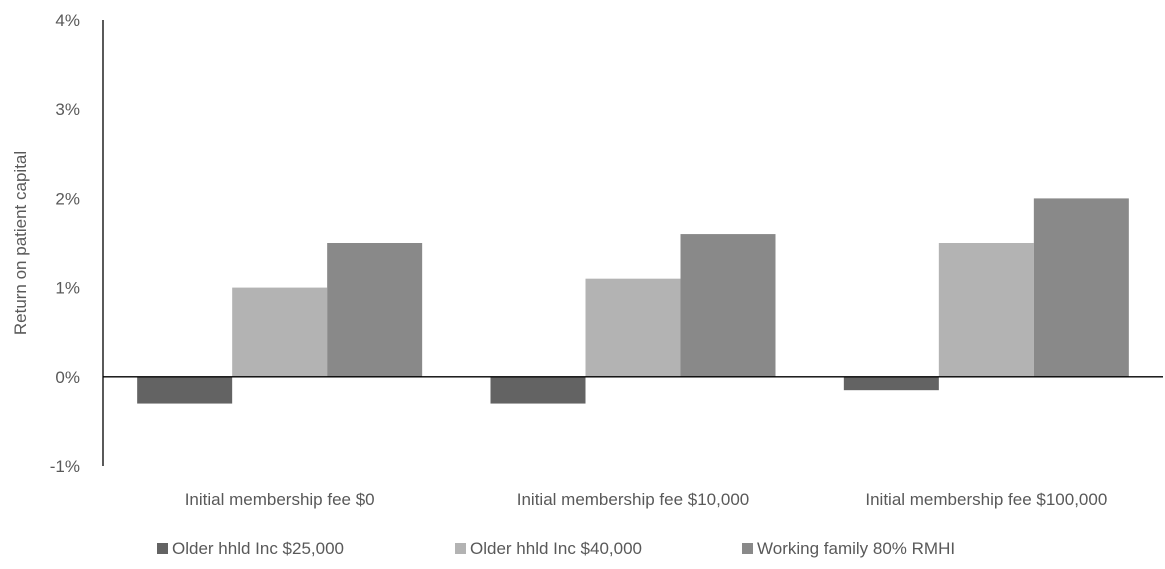 Image resolution: width=1165 pixels, height=569 pixels. Describe the element at coordinates (20, 243) in the screenshot. I see `y-axis-title: Return on patient capital` at that location.